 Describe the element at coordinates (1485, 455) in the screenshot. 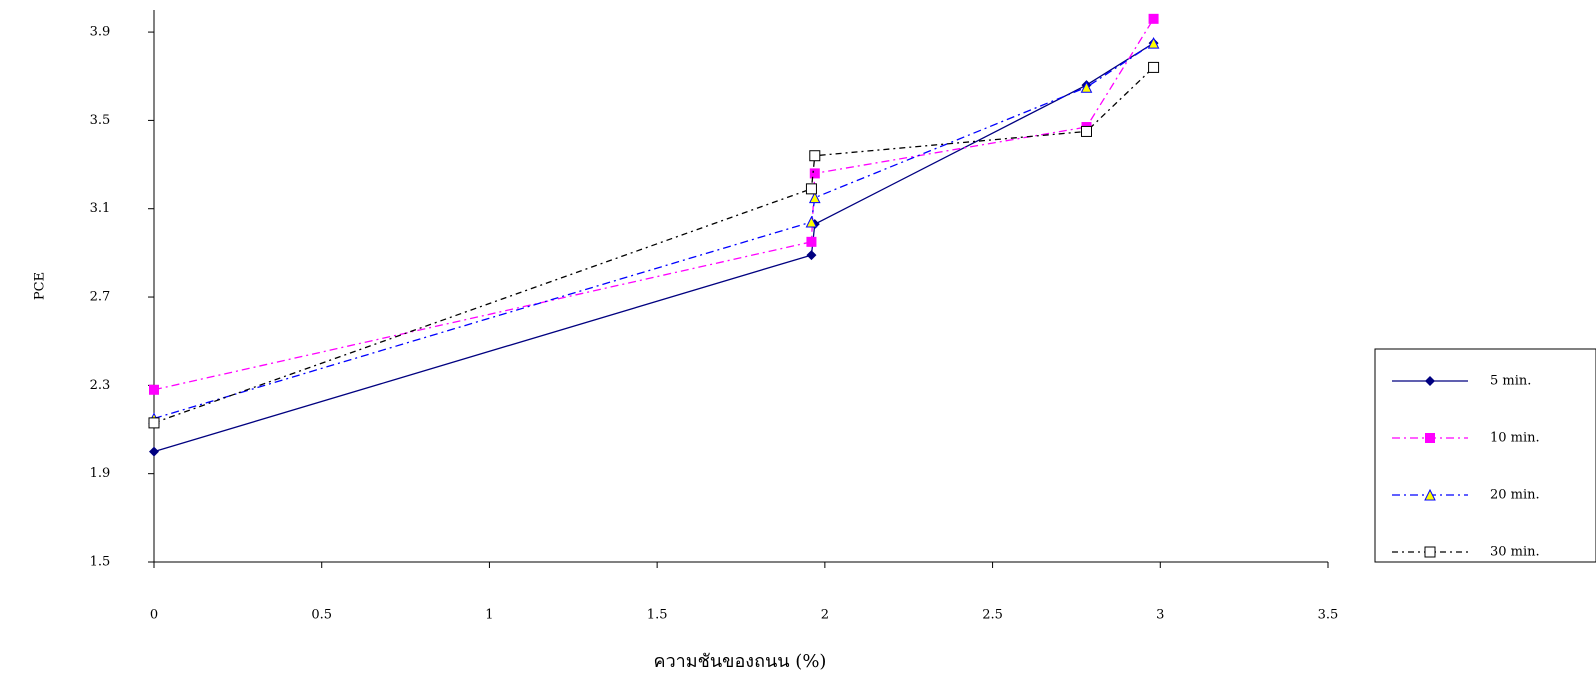

I see `legend-box` at that location.